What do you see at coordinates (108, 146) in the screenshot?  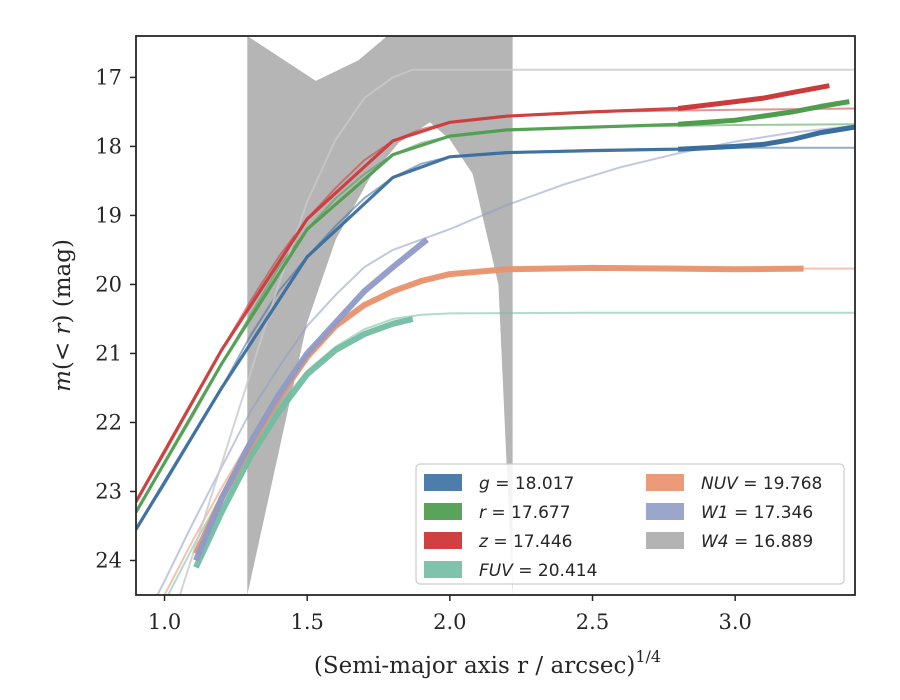 I see `y-tick-label: 18` at bounding box center [108, 146].